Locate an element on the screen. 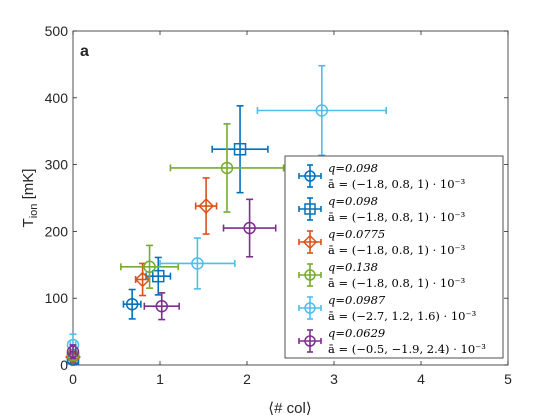 This screenshot has height=420, width=560. legend-entry-2: q=0.0775 ā = (−1.8, 0.8, 1) · 10⁻³ is located at coordinates (382, 242).